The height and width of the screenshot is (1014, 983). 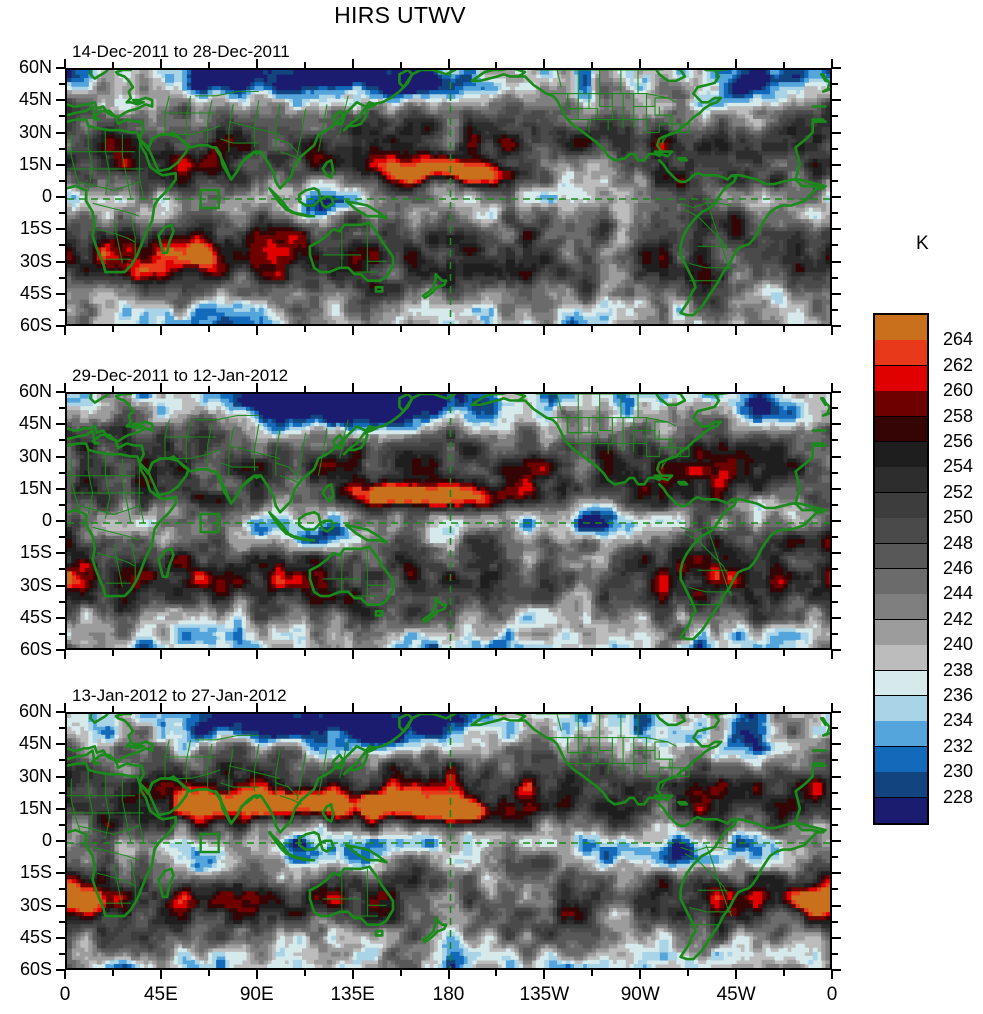 What do you see at coordinates (958, 441) in the screenshot?
I see `colorbar-tick-label: 256` at bounding box center [958, 441].